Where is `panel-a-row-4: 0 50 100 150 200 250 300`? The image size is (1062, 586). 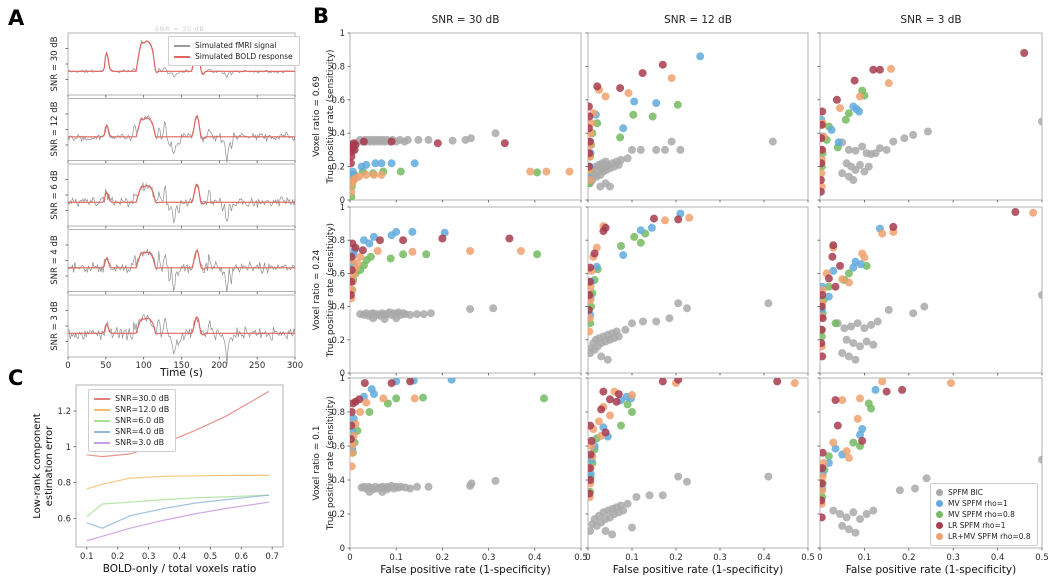 panel-a-row-4: 0 50 100 150 200 250 300 is located at coordinates (184, 332).